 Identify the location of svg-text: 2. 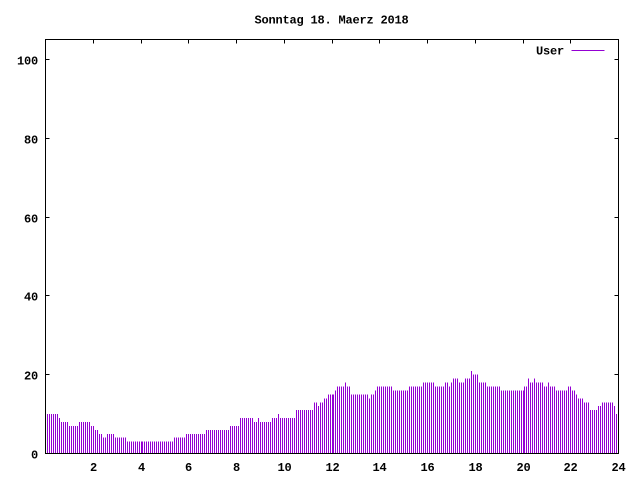
(93, 468).